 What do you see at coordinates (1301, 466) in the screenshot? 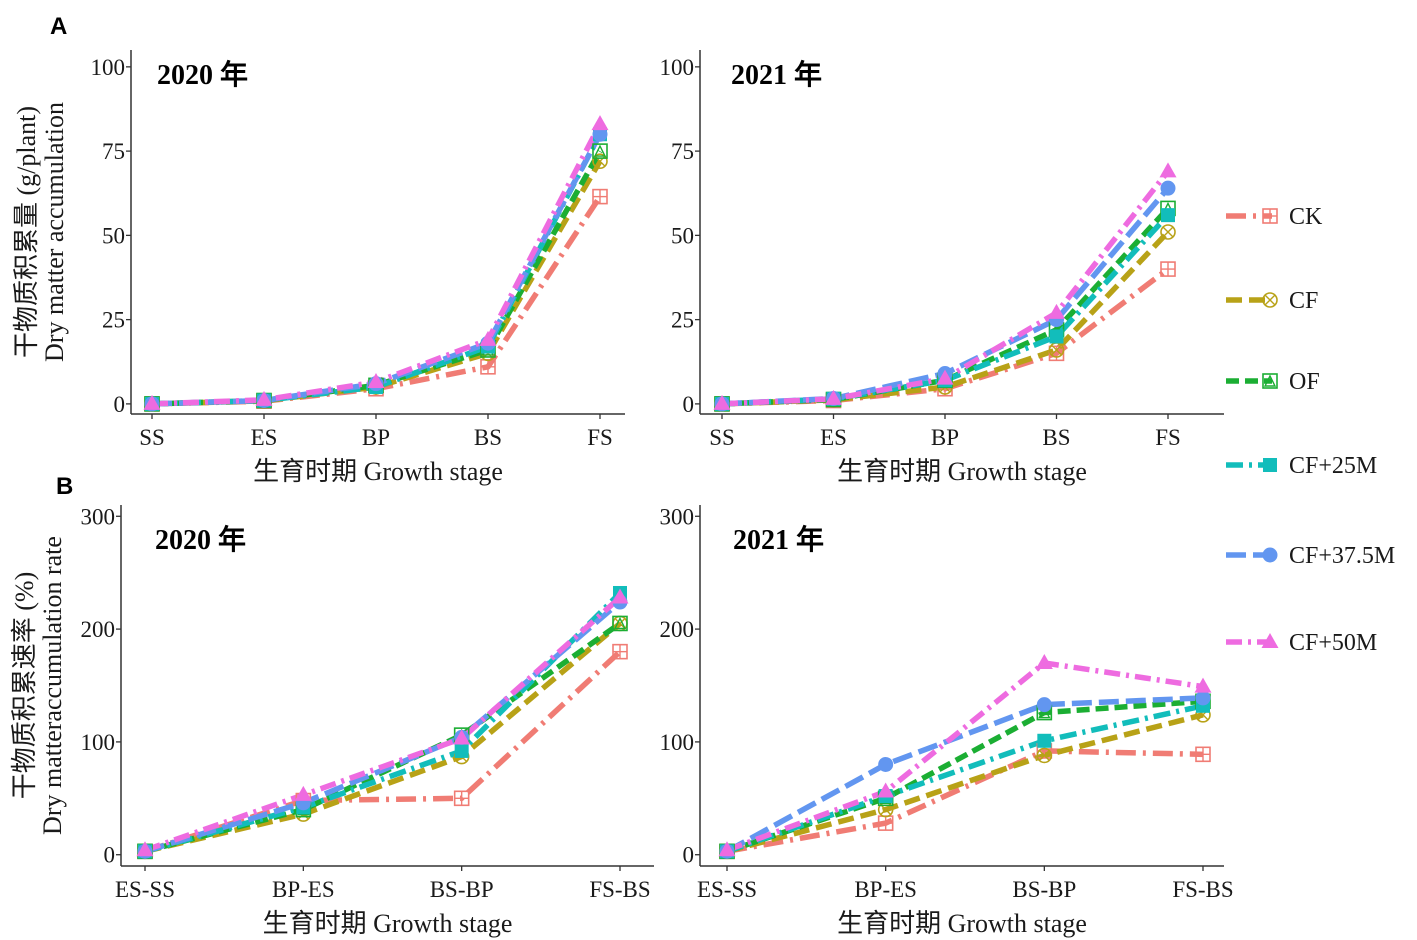
I see `legend-item: CF+25M` at bounding box center [1301, 466].